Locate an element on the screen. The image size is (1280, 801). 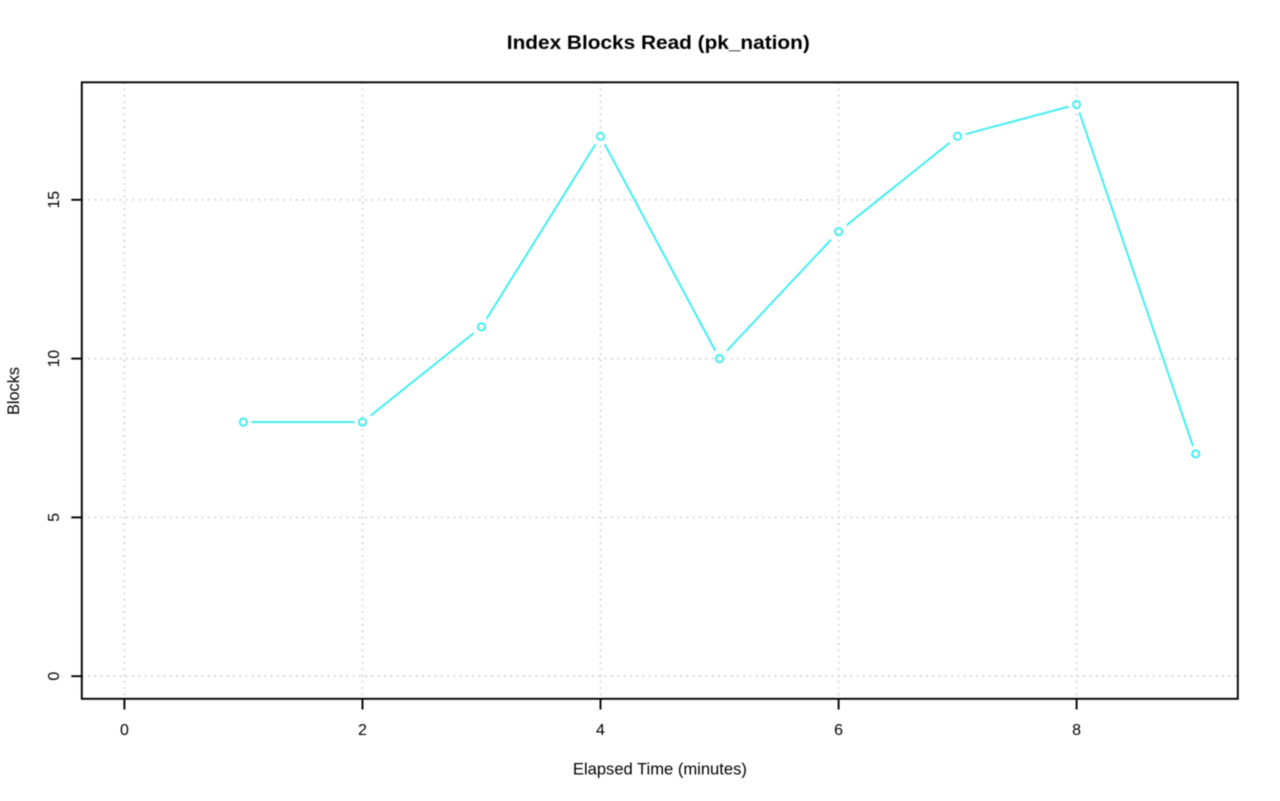
svg-text: 5 is located at coordinates (54, 517).